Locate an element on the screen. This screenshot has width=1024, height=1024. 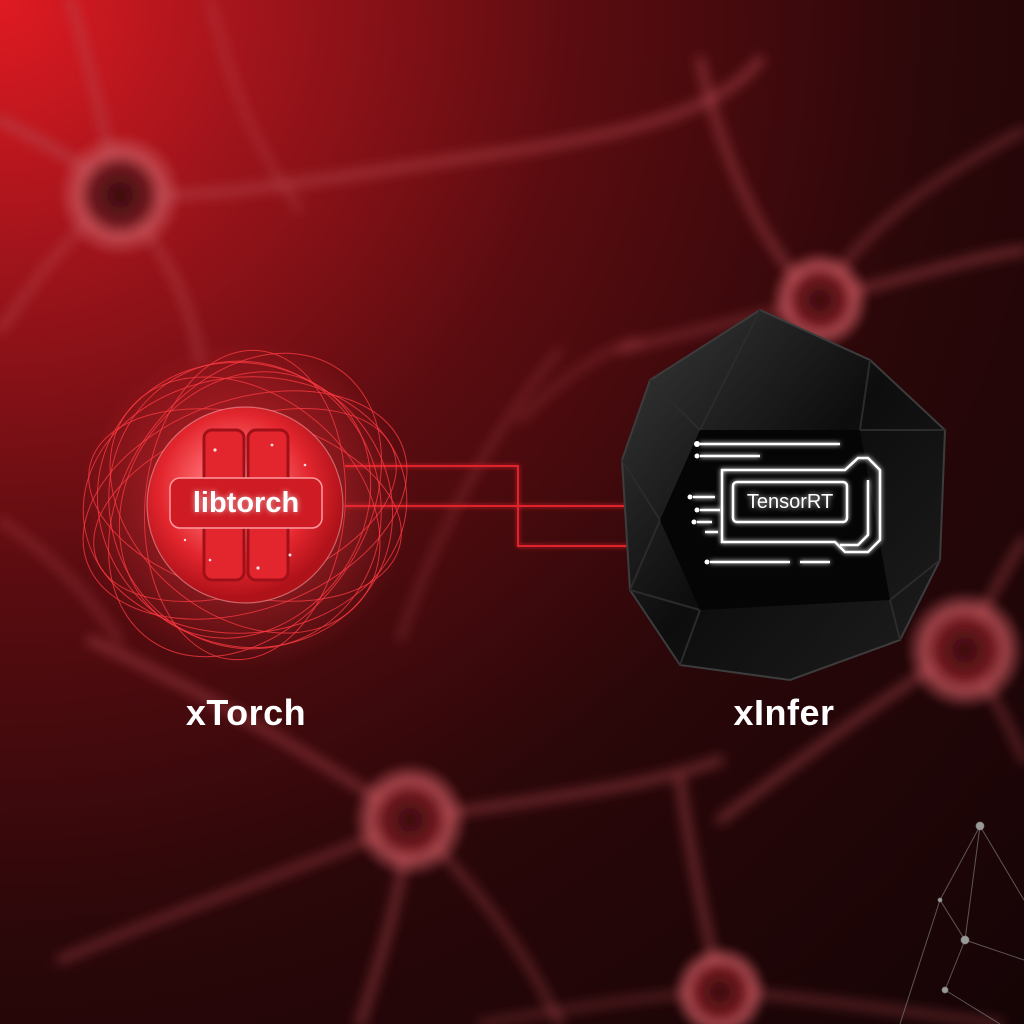
tensorrt-polyhedron-icon is located at coordinates (783, 495).